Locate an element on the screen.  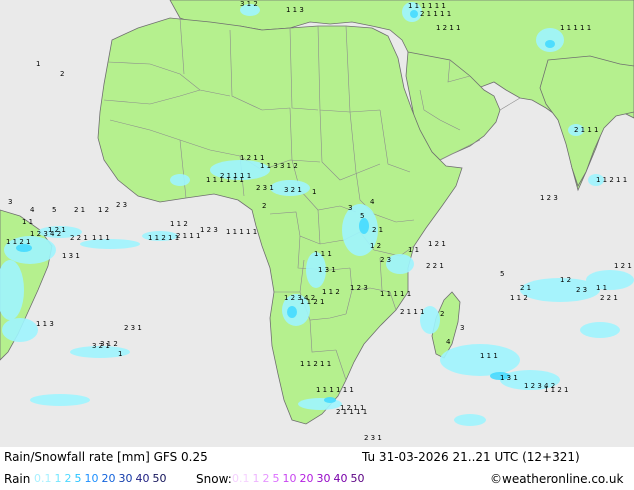
map-title: Rain/Snowfall rate [mm] GFS 0.25 is located at coordinates (106, 457).